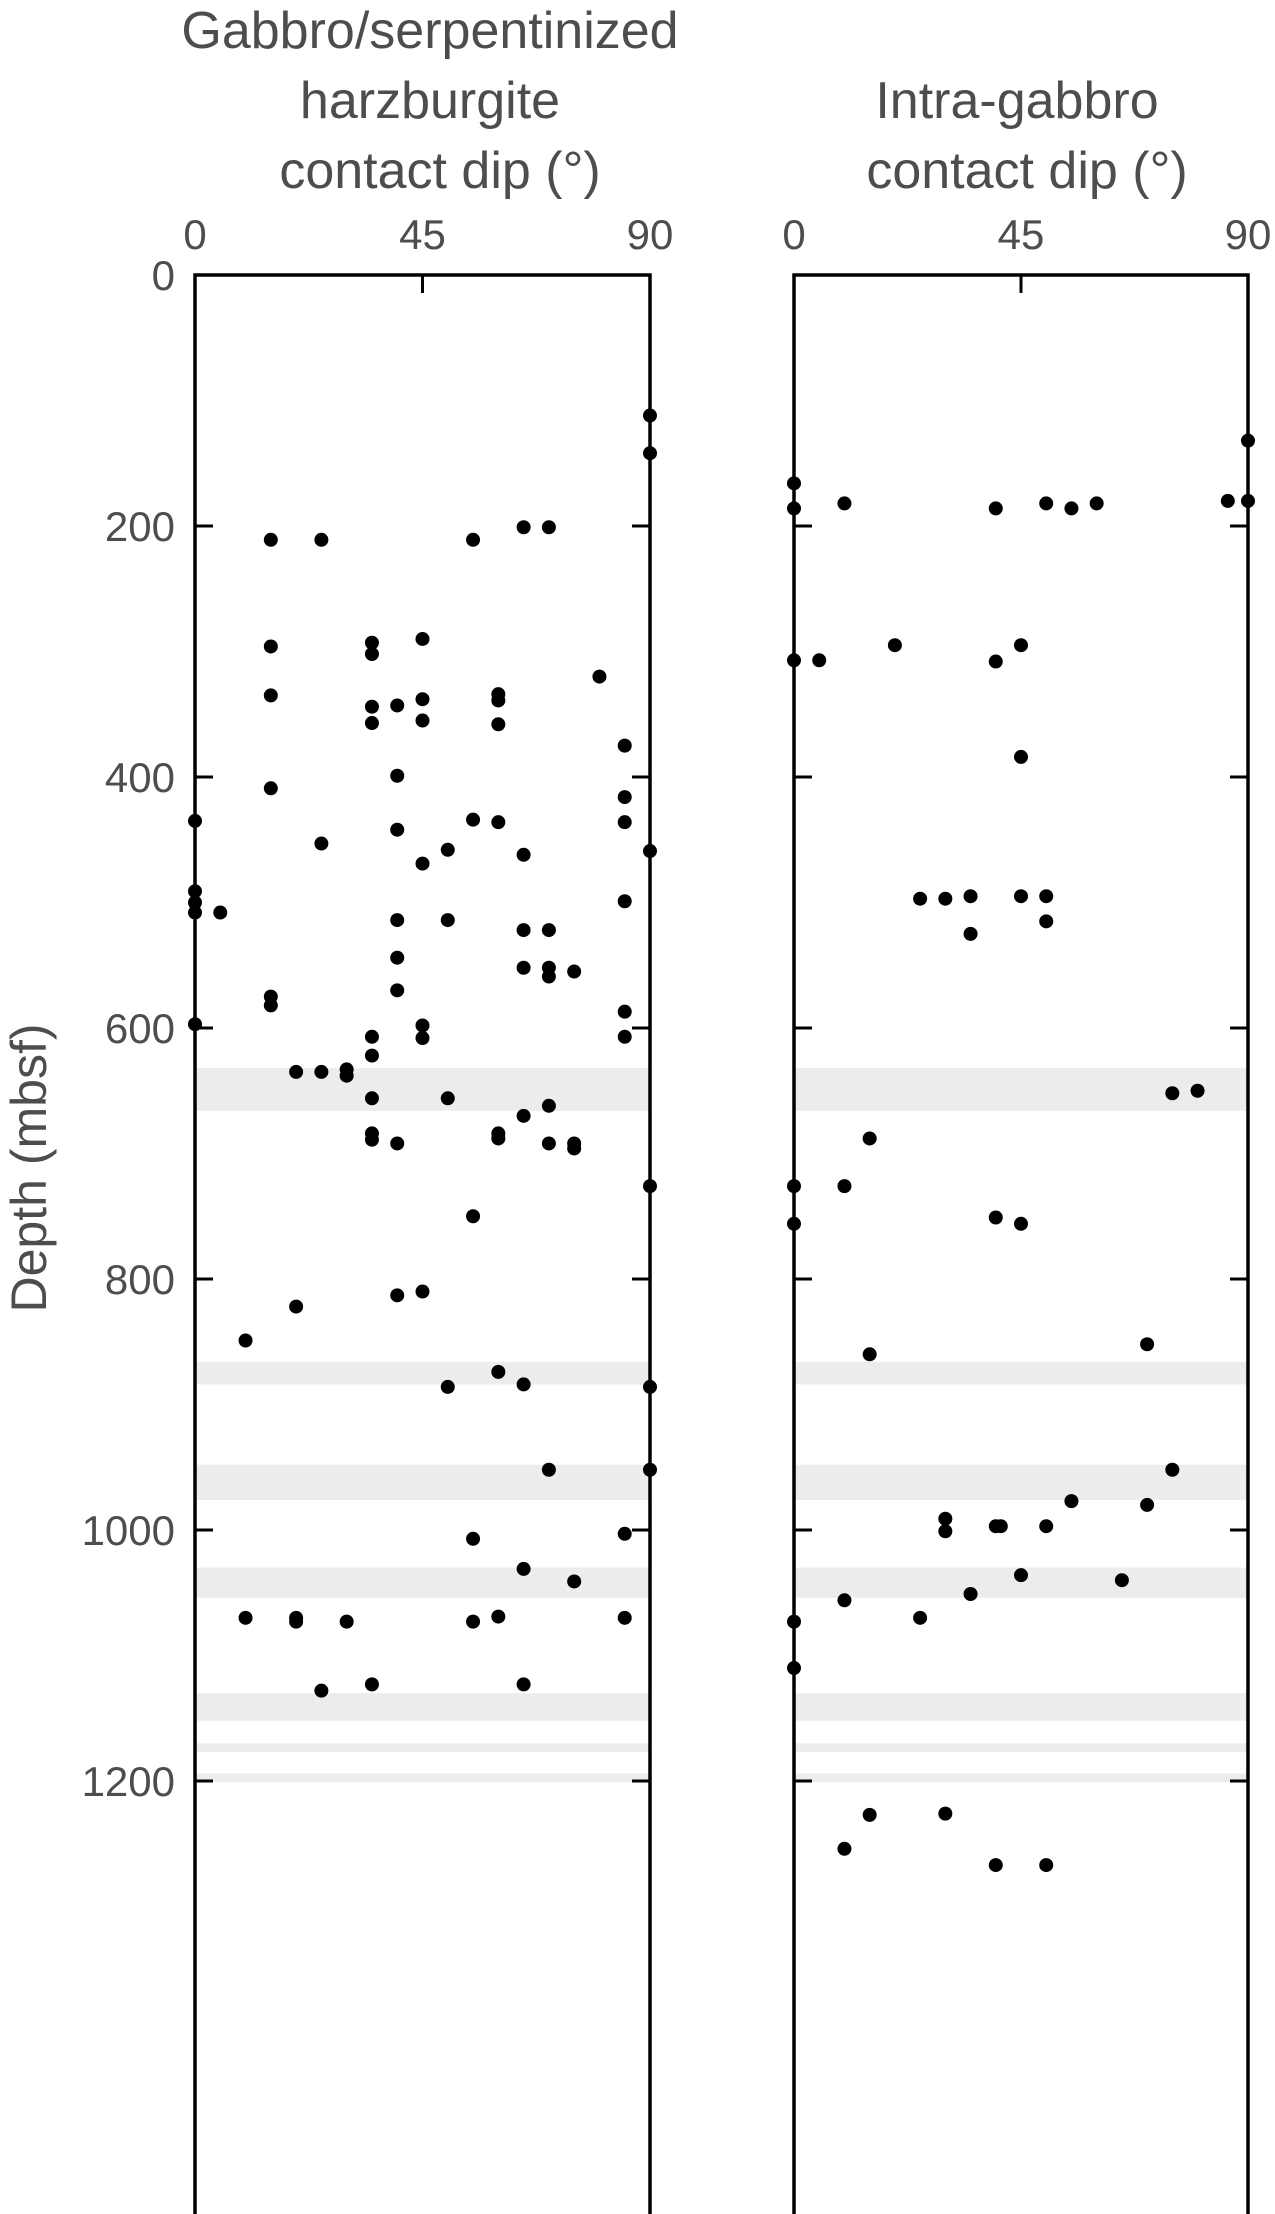  What do you see at coordinates (430, 101) in the screenshot?
I see `left-title-line-2: harzburgite` at bounding box center [430, 101].